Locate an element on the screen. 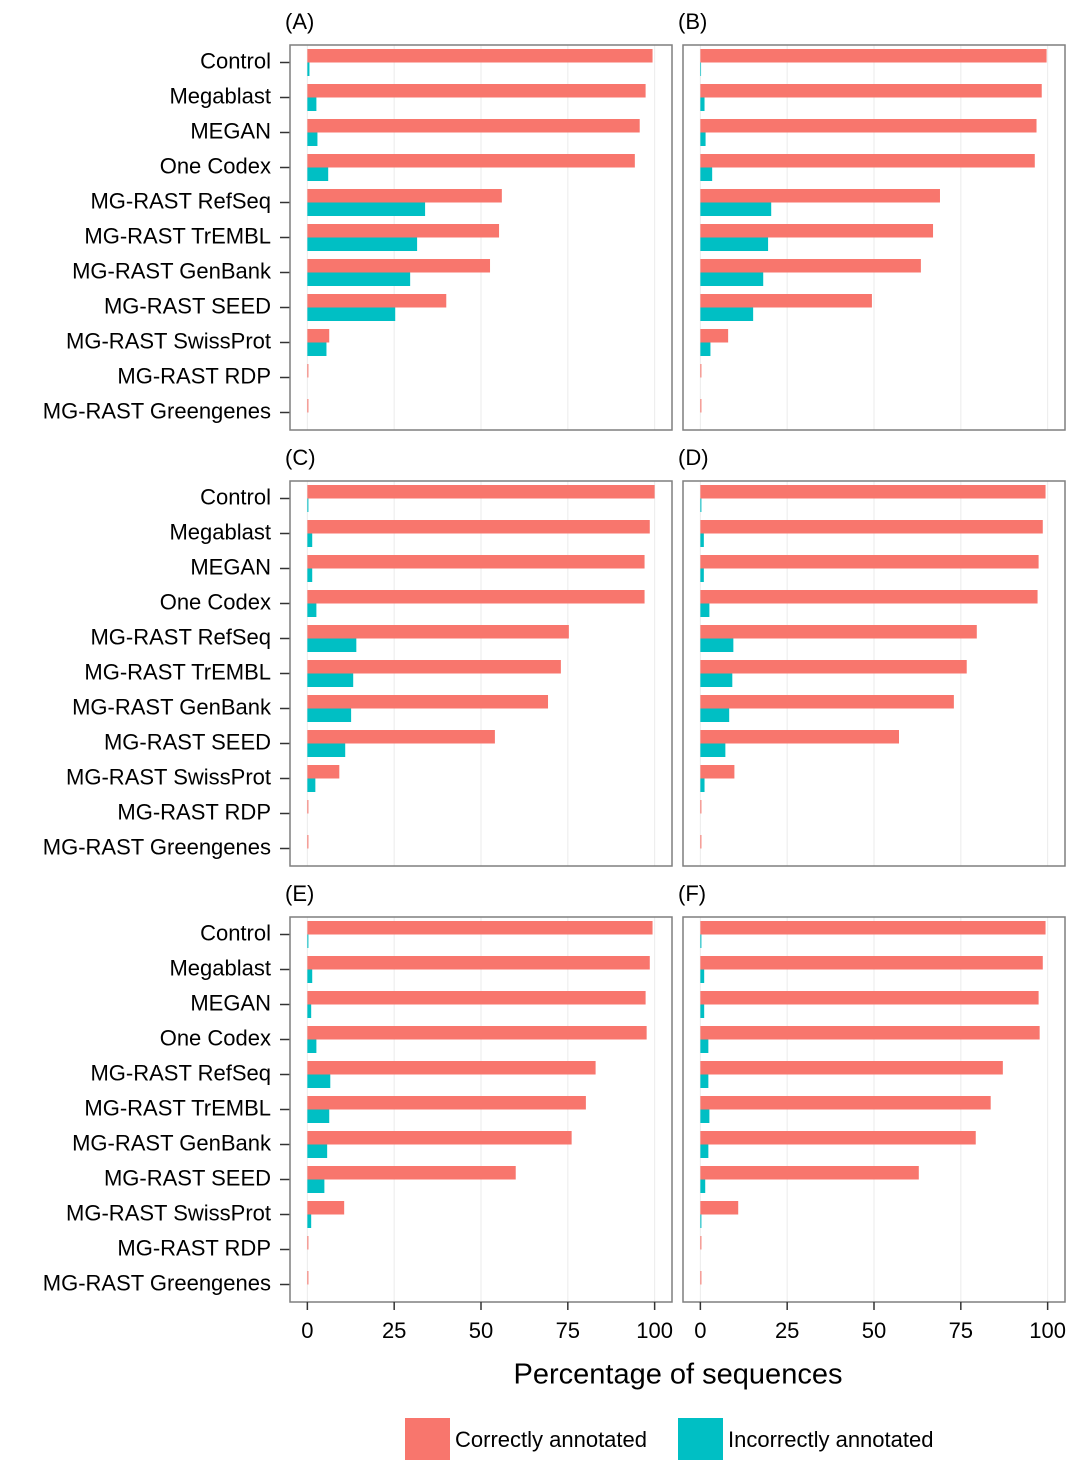  x-tick-label: 50 is located at coordinates (874, 1330).